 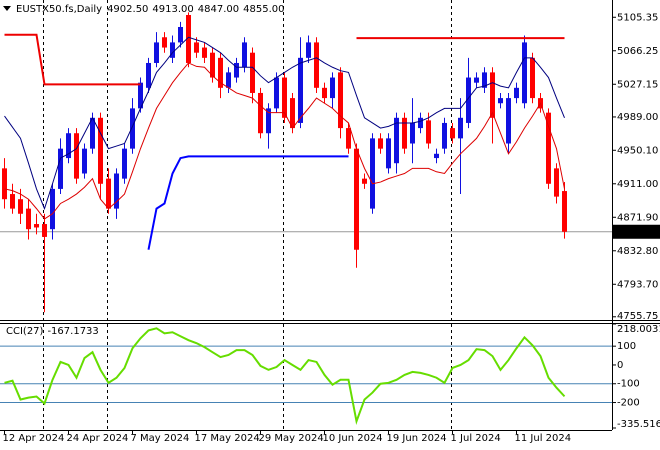 I want to click on y-tick-label: 5066.25, so click(x=637, y=51).